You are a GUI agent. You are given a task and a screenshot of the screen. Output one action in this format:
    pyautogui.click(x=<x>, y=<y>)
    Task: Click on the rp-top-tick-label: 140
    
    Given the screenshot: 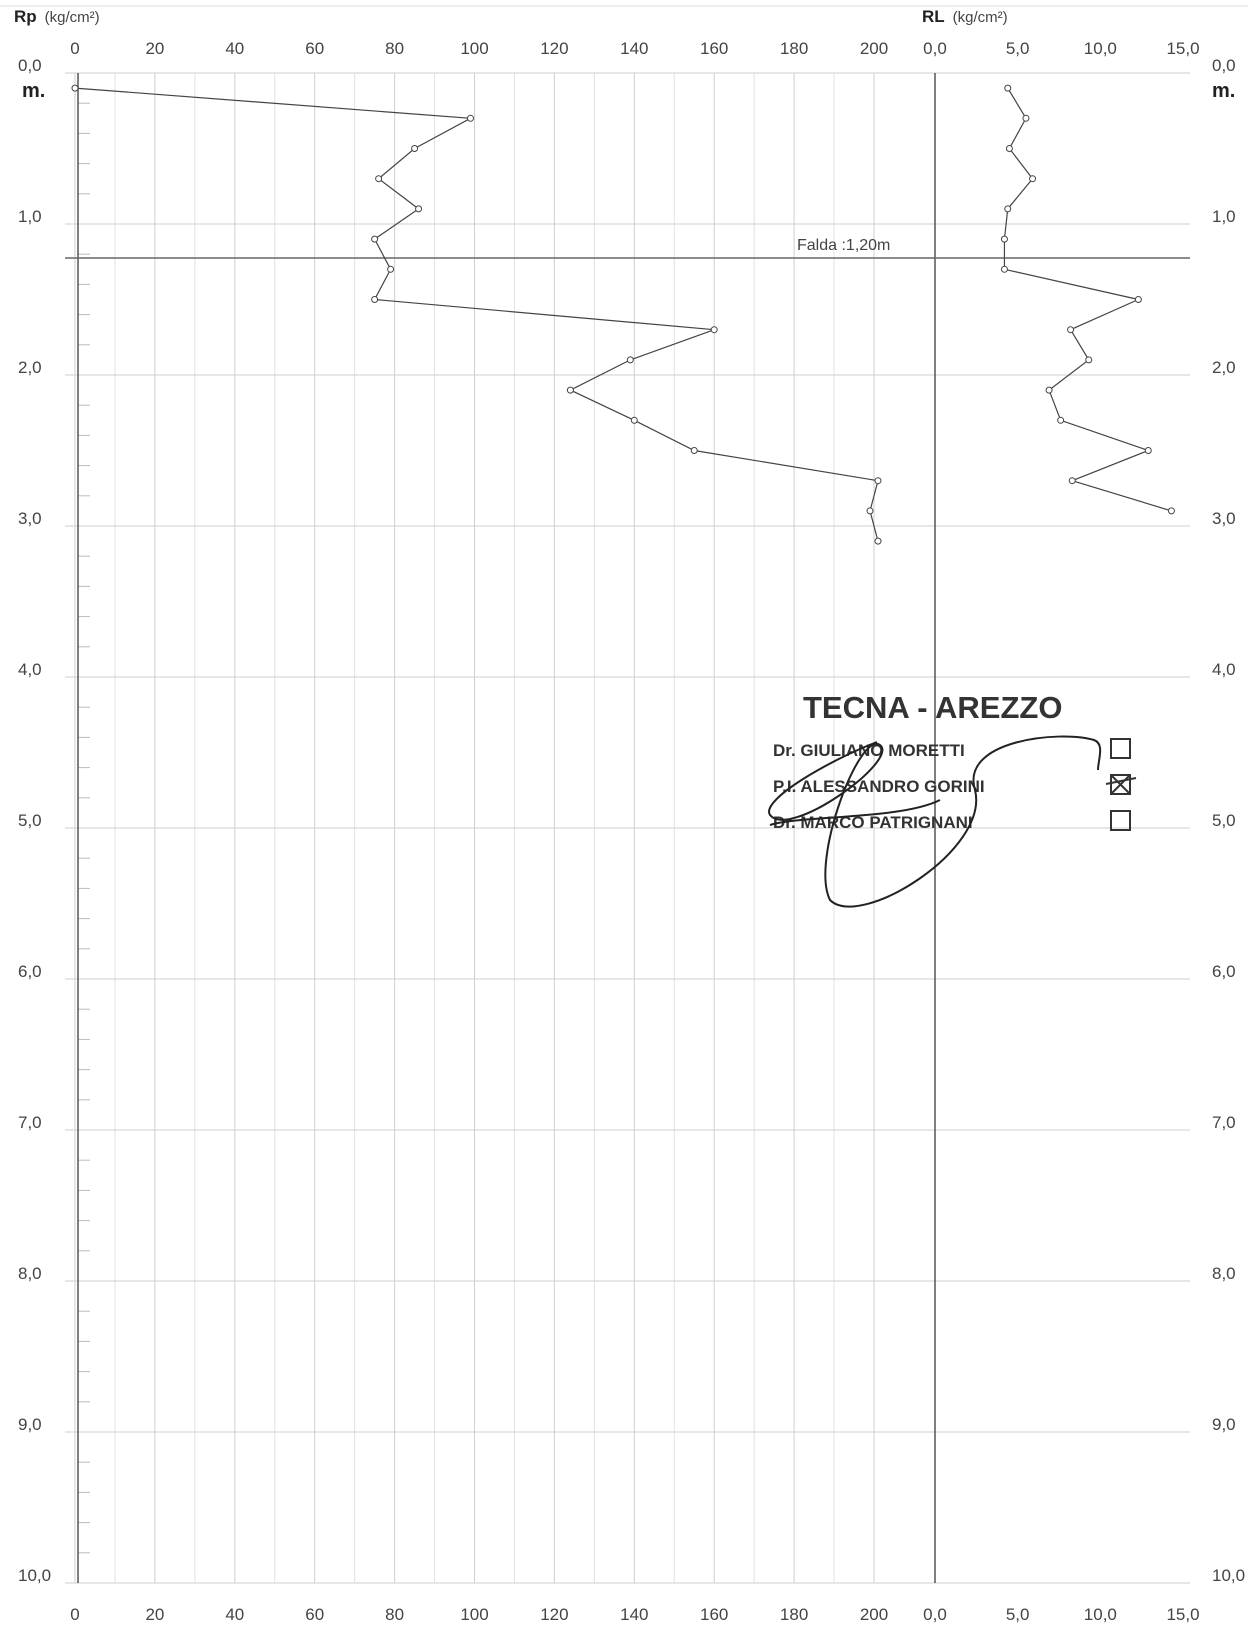 What is the action you would take?
    pyautogui.click(x=634, y=48)
    